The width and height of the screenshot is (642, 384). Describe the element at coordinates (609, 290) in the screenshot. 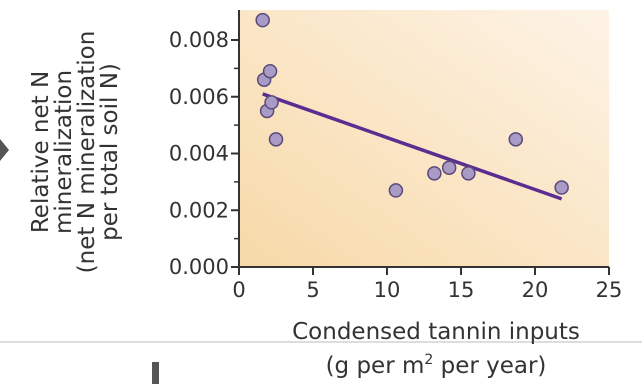

I see `x-tick-label: 25` at that location.